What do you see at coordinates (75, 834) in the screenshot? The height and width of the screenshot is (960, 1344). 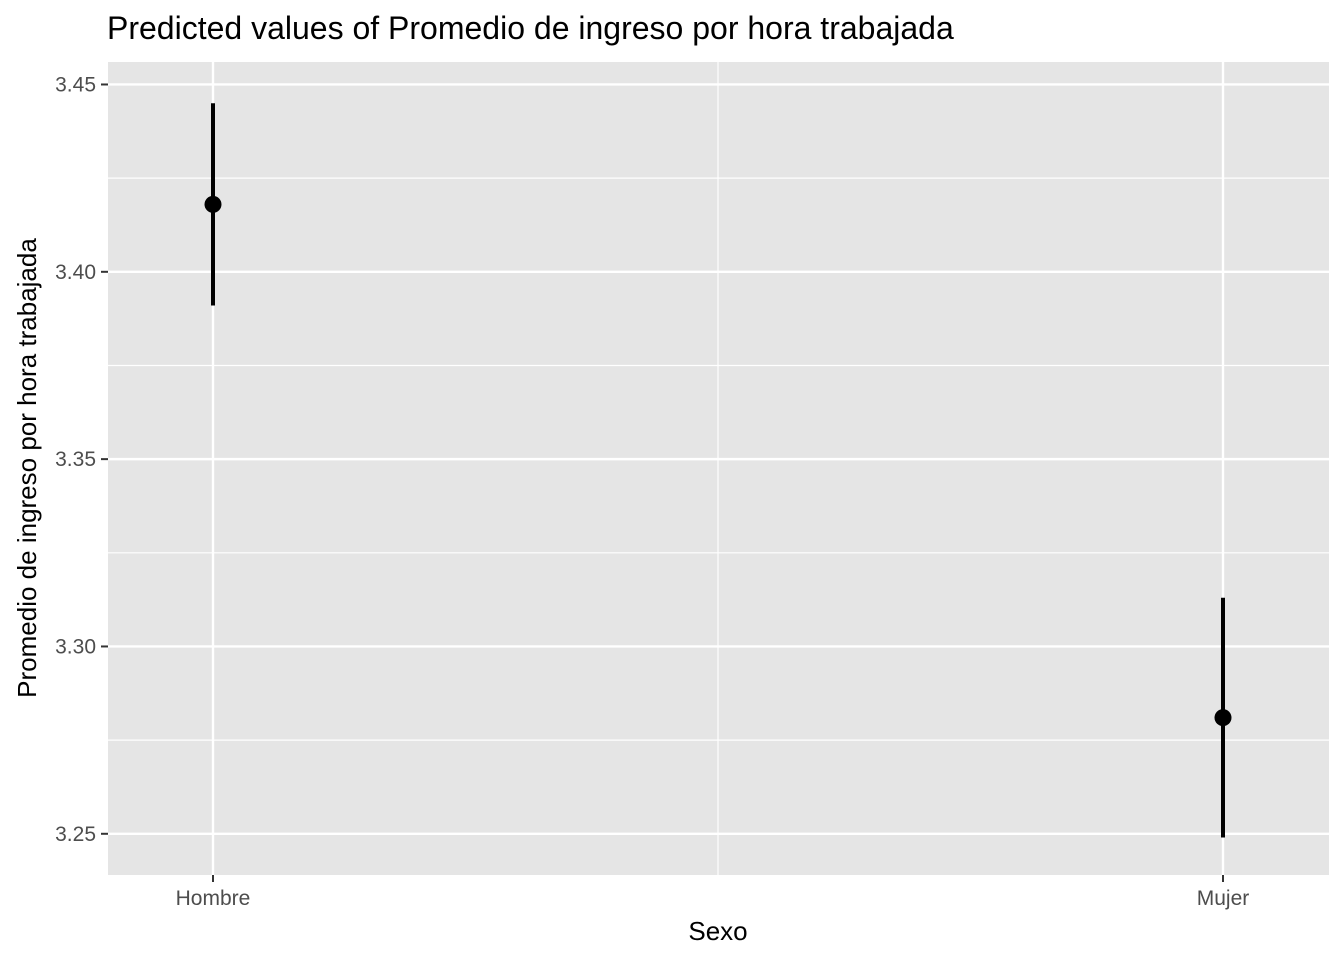 I see `y-tick-label: 3.25` at bounding box center [75, 834].